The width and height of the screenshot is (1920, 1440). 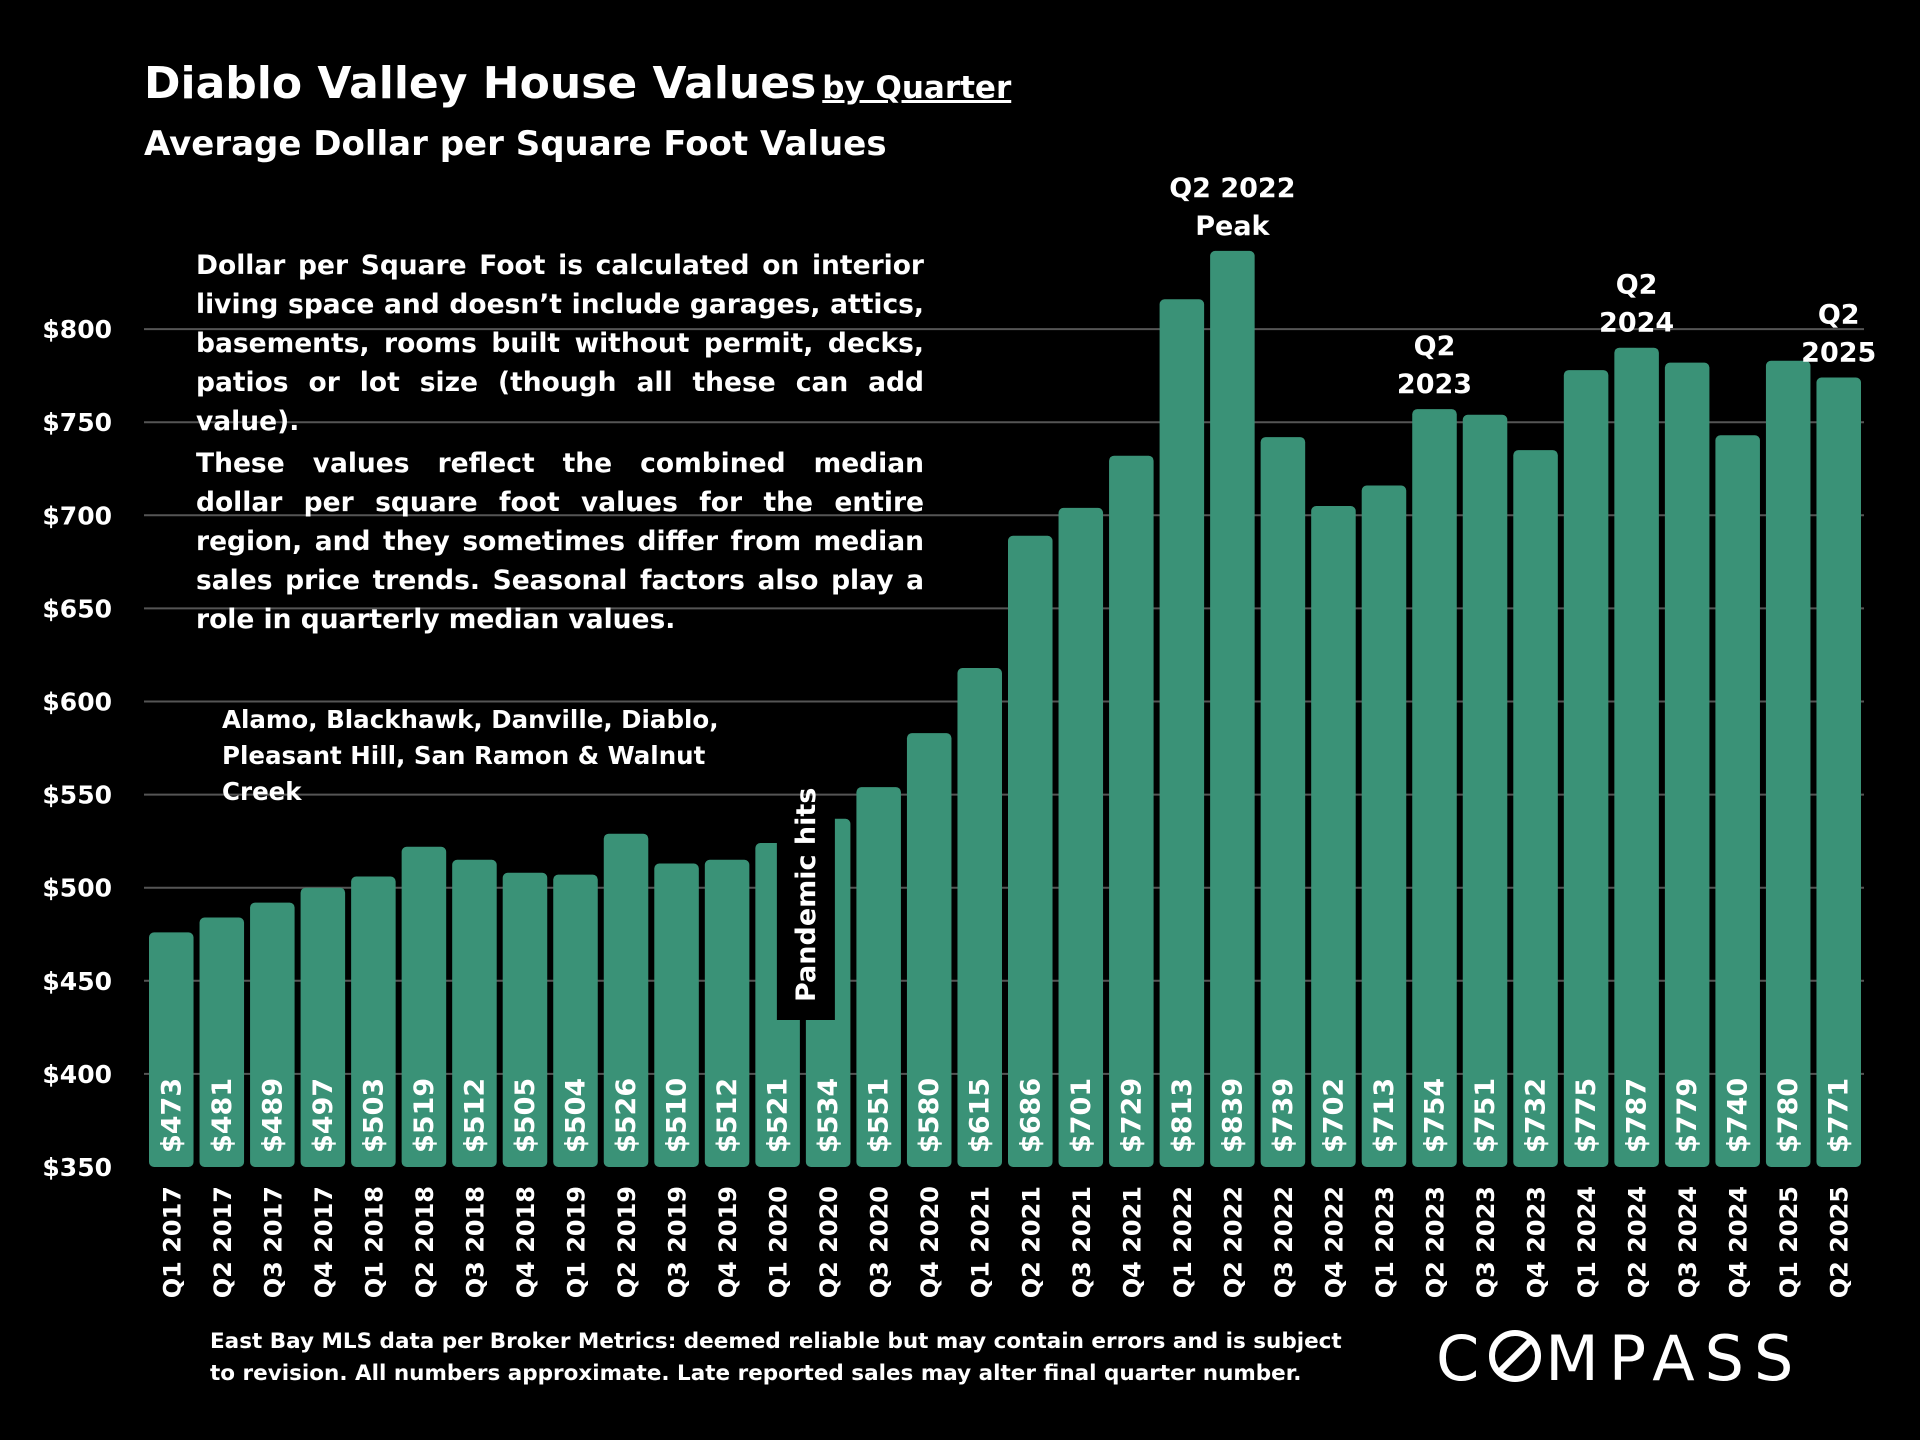 What do you see at coordinates (1788, 1115) in the screenshot?
I see `bar-value-label: $780` at bounding box center [1788, 1115].